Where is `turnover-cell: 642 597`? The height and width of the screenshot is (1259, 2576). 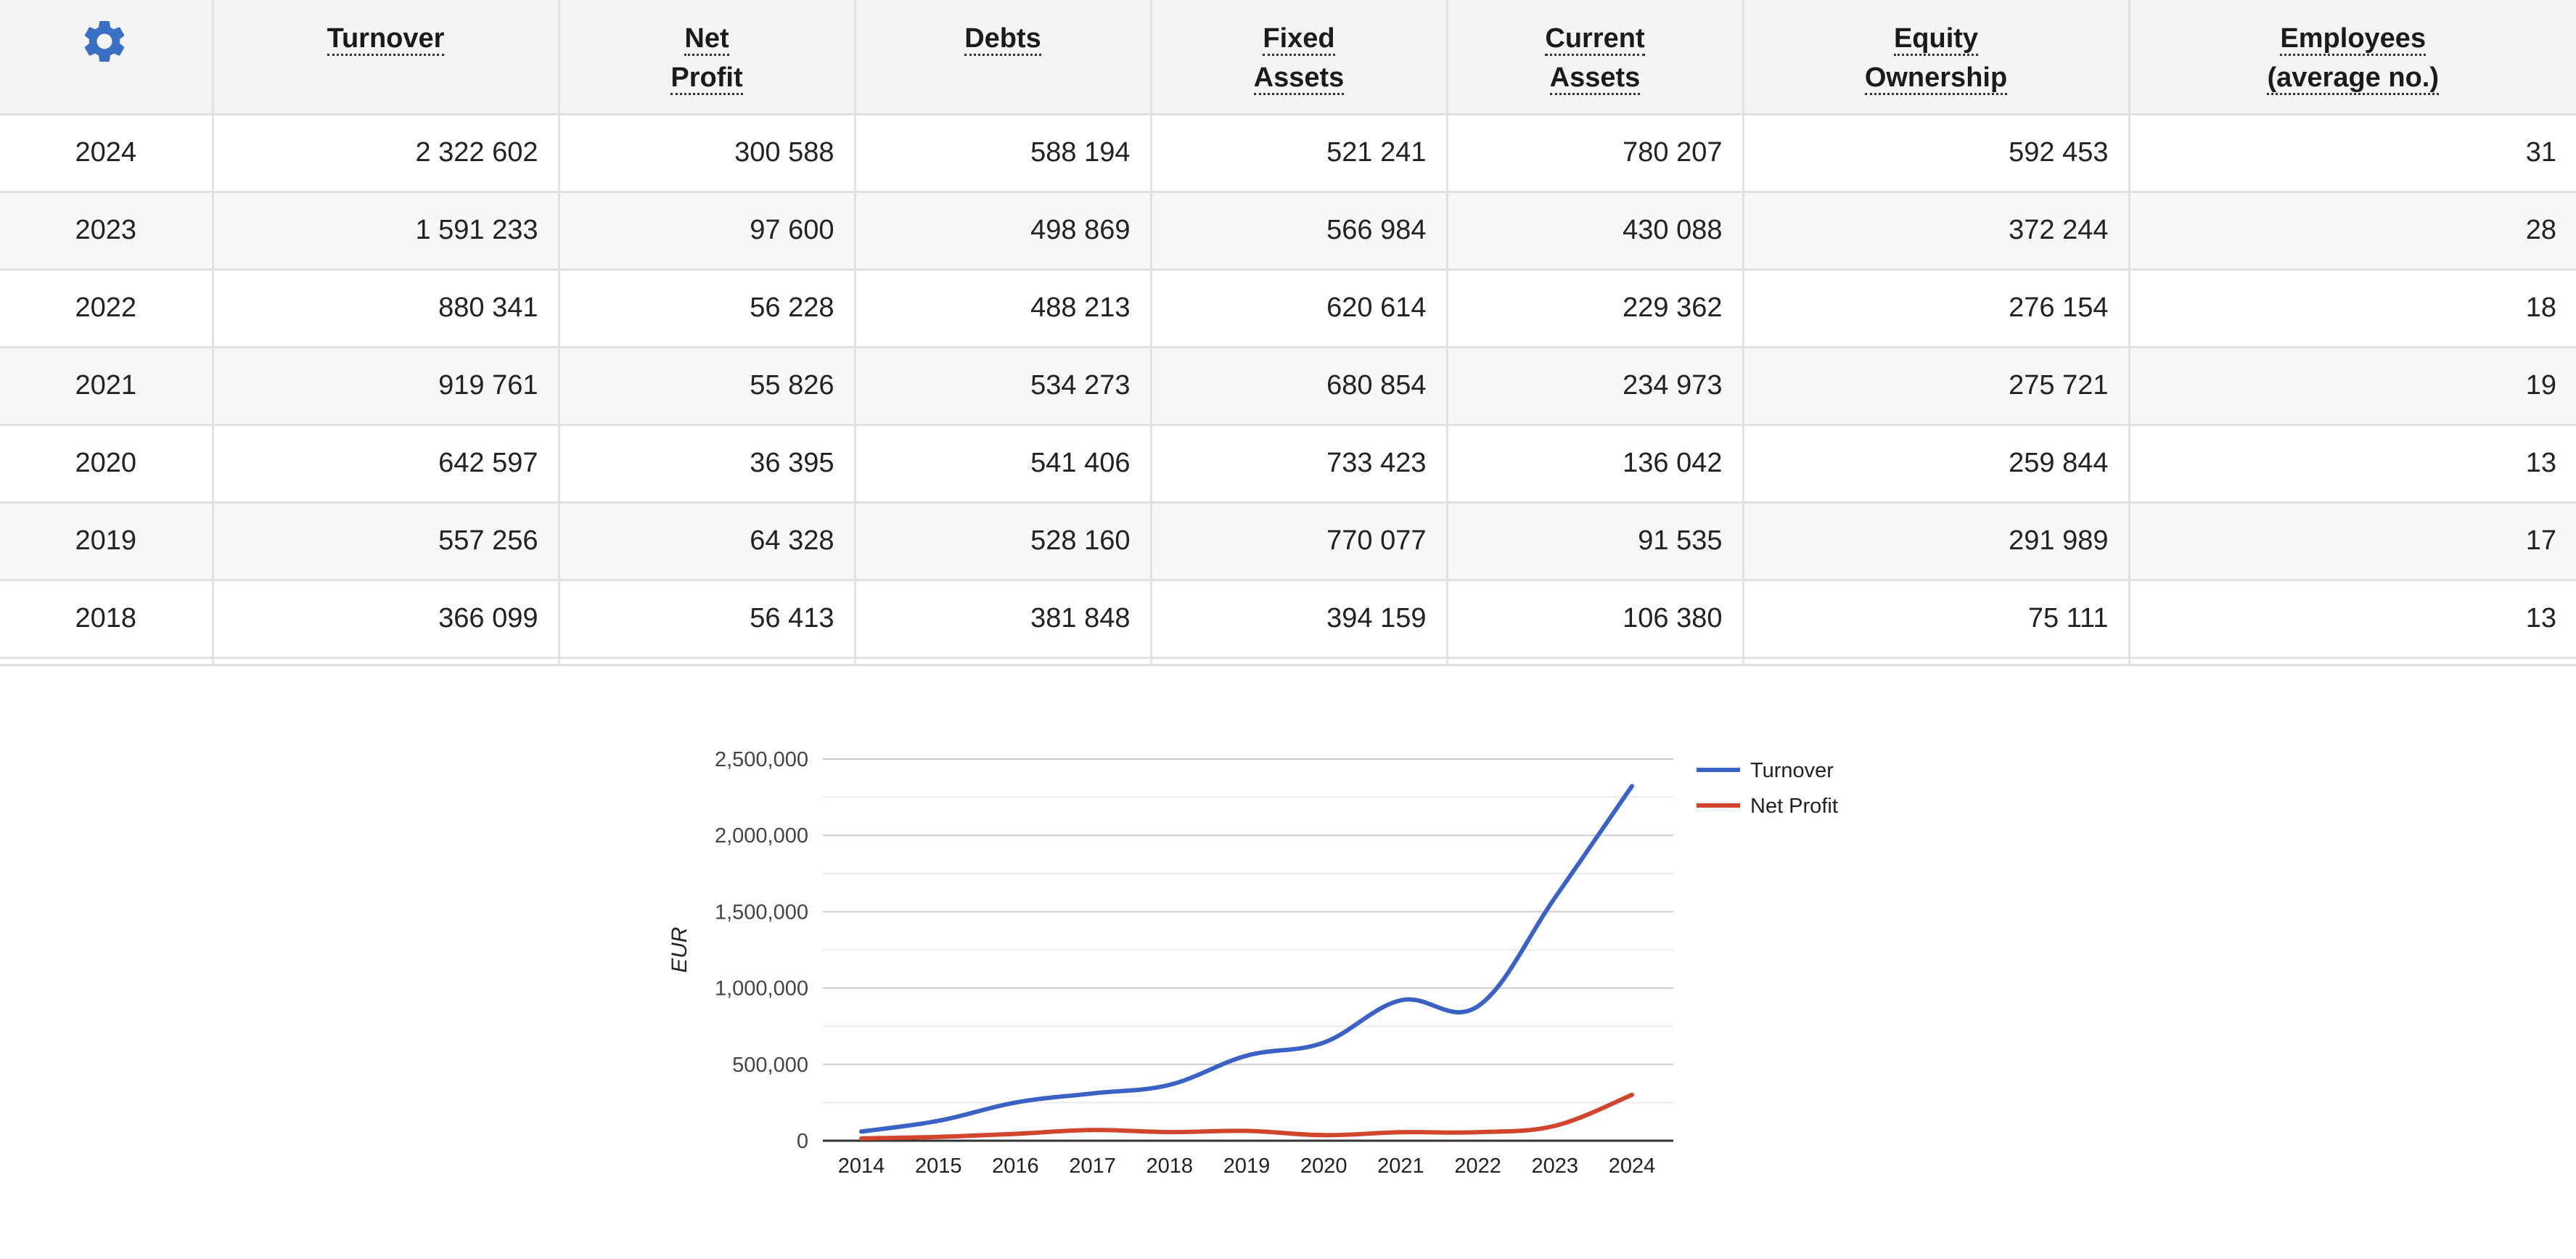
turnover-cell: 642 597 is located at coordinates (386, 464).